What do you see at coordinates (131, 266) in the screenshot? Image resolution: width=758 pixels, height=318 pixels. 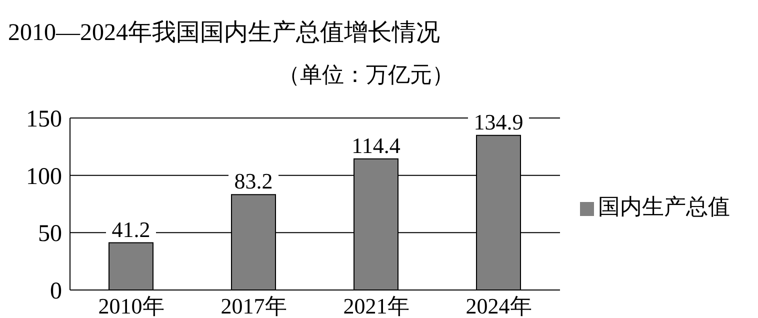 I see `bar` at bounding box center [131, 266].